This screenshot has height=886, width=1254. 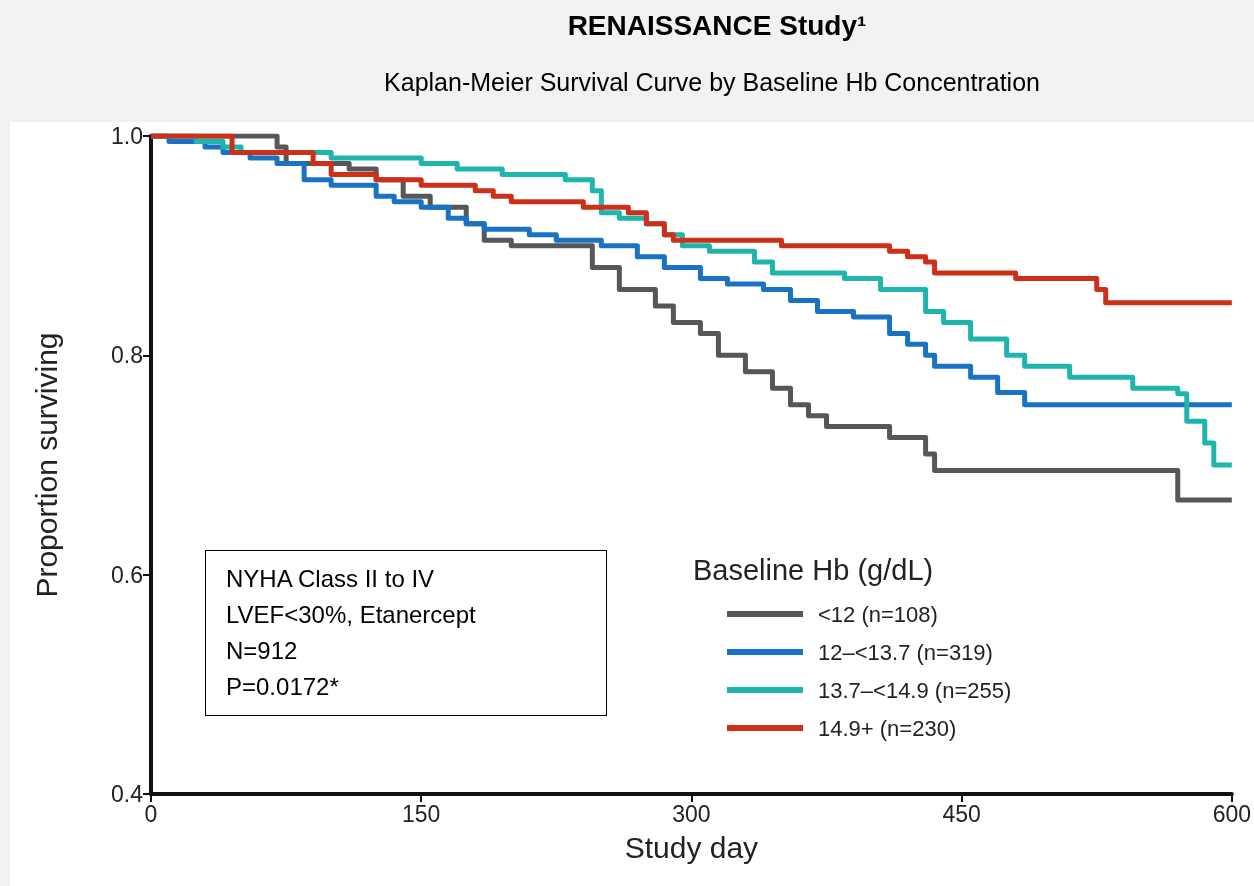 I want to click on x-tick-label: 600, so click(x=1231, y=813).